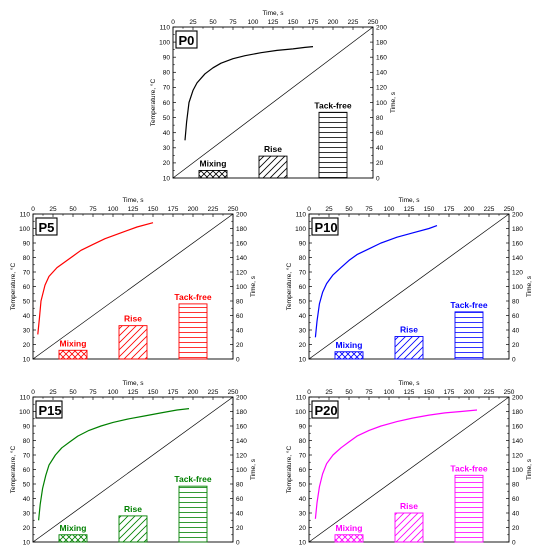 The width and height of the screenshot is (542, 550). What do you see at coordinates (167, 163) in the screenshot?
I see `y-tick-label: 20` at bounding box center [167, 163].